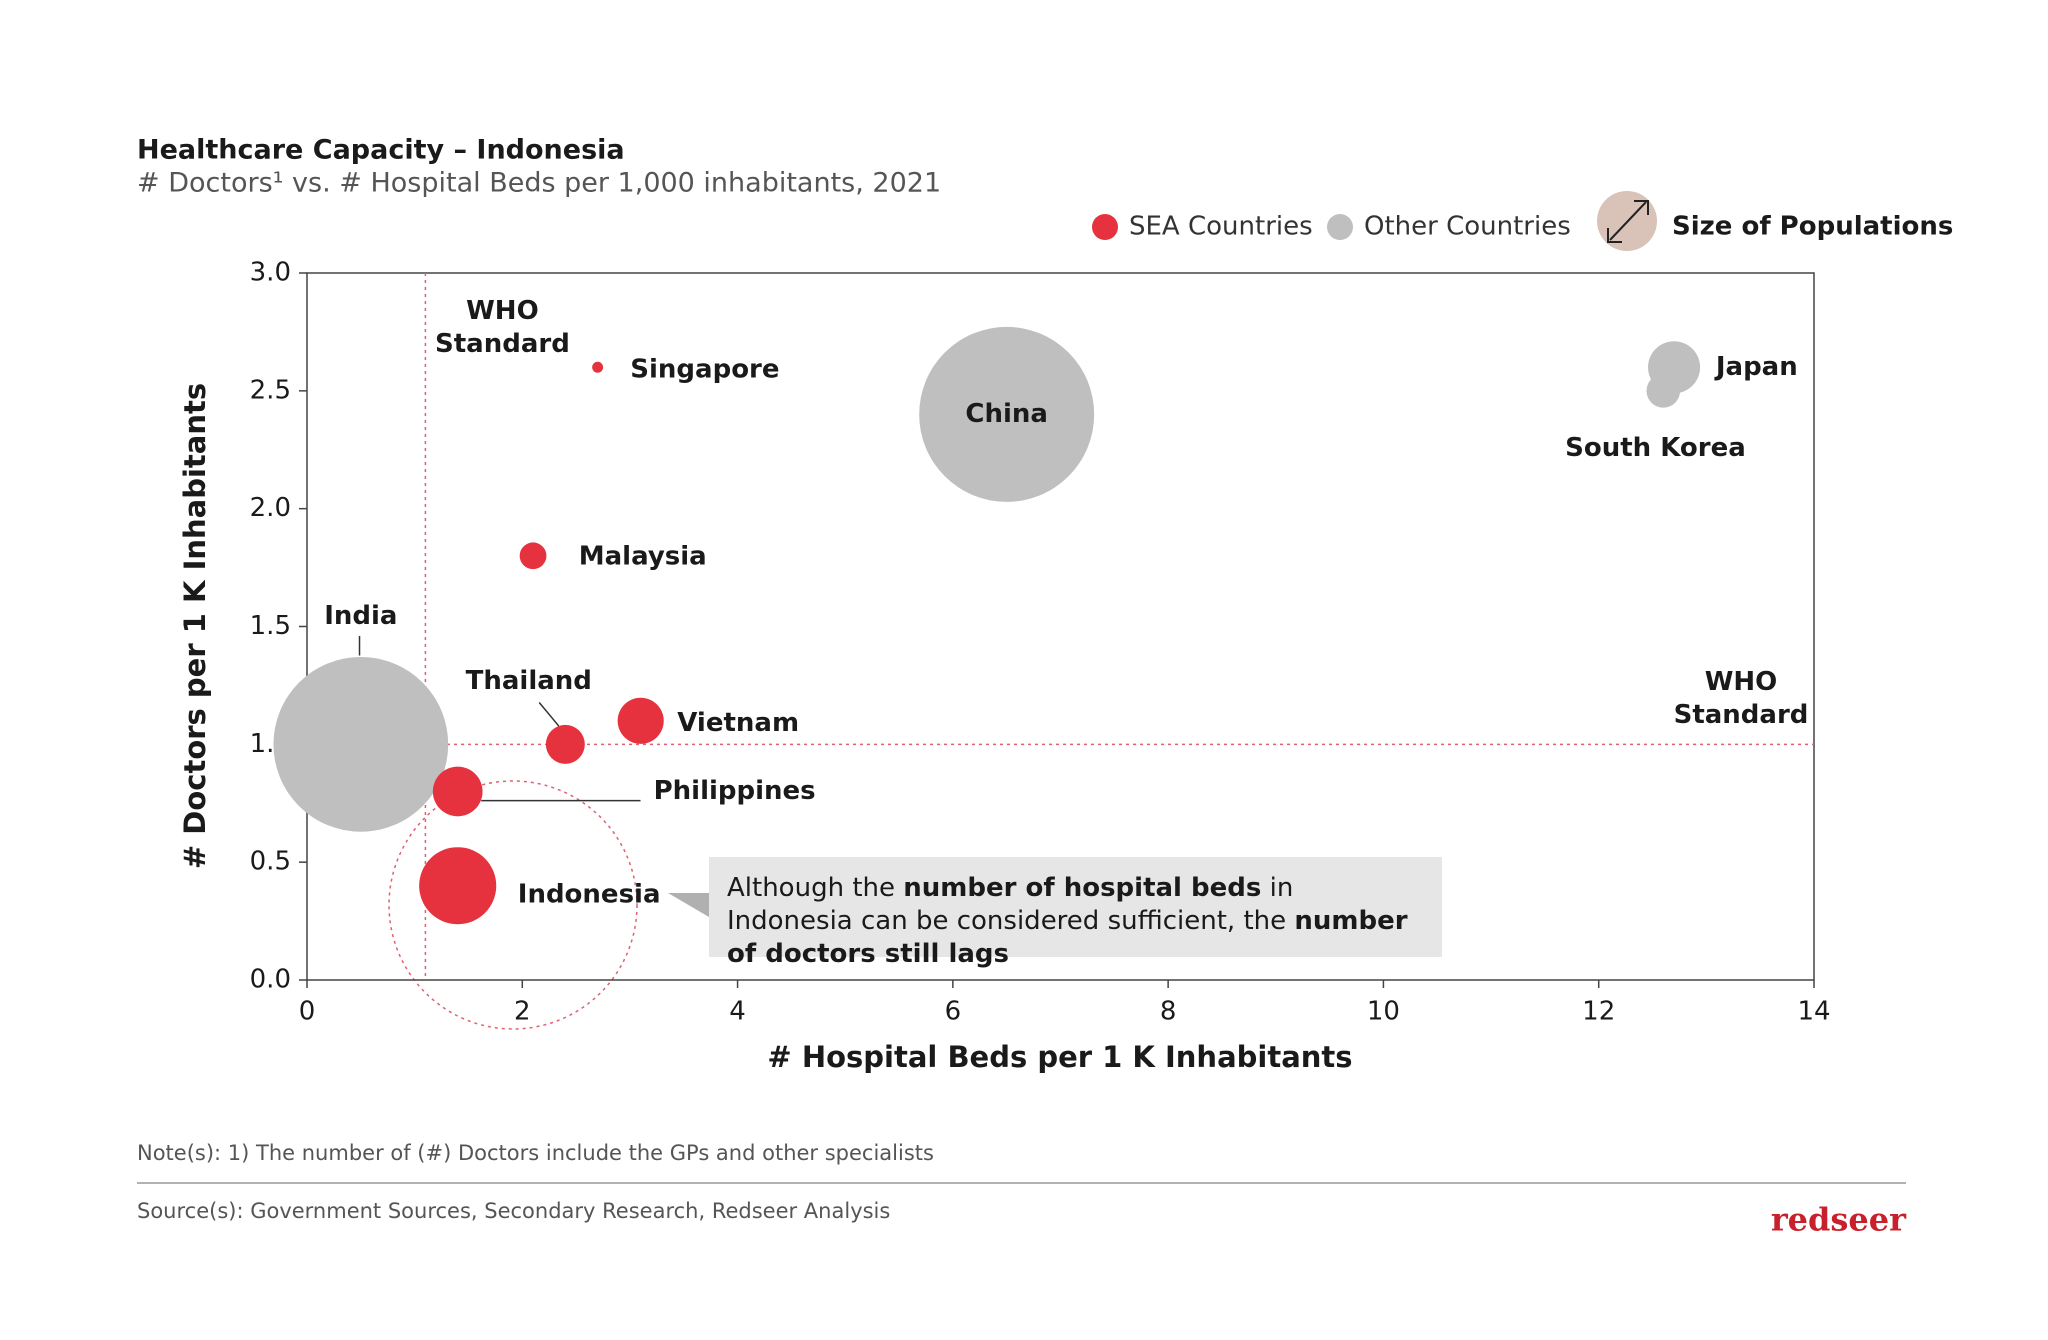  What do you see at coordinates (307, 1012) in the screenshot?
I see `x-tick-label: 0` at bounding box center [307, 1012].